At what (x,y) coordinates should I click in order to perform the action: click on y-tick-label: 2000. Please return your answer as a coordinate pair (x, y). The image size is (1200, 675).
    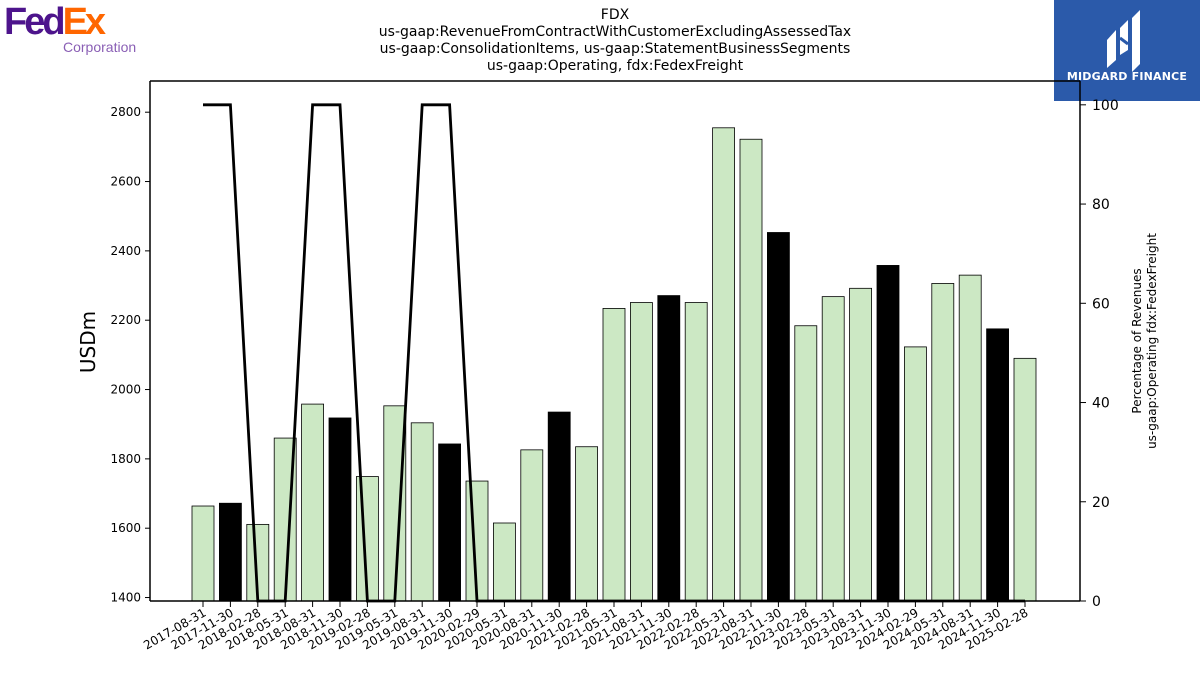
    Looking at the image, I should click on (125, 390).